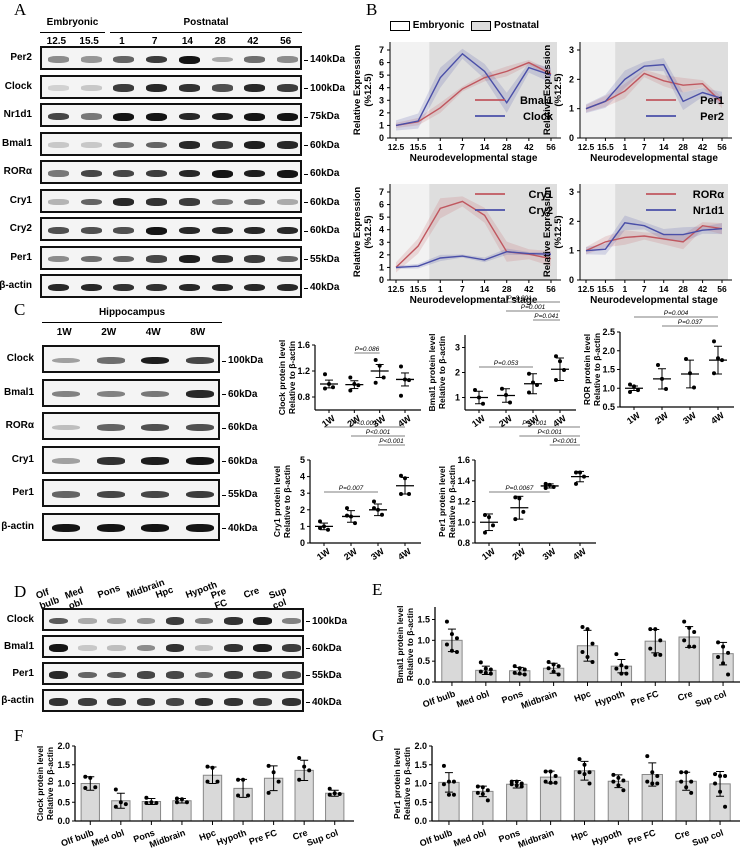  What do you see at coordinates (541, 211) in the screenshot?
I see `legend-label: Cry2` at bounding box center [541, 211].